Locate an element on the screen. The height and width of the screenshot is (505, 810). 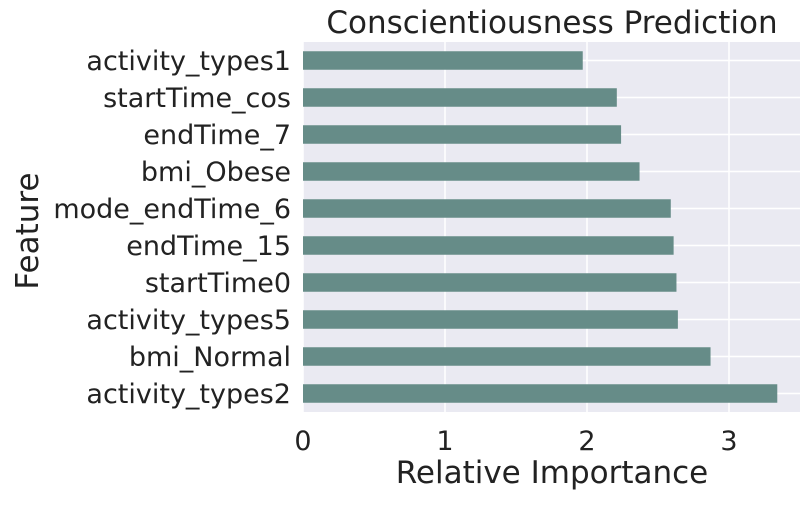
bar-activity_types2 is located at coordinates (540, 393).